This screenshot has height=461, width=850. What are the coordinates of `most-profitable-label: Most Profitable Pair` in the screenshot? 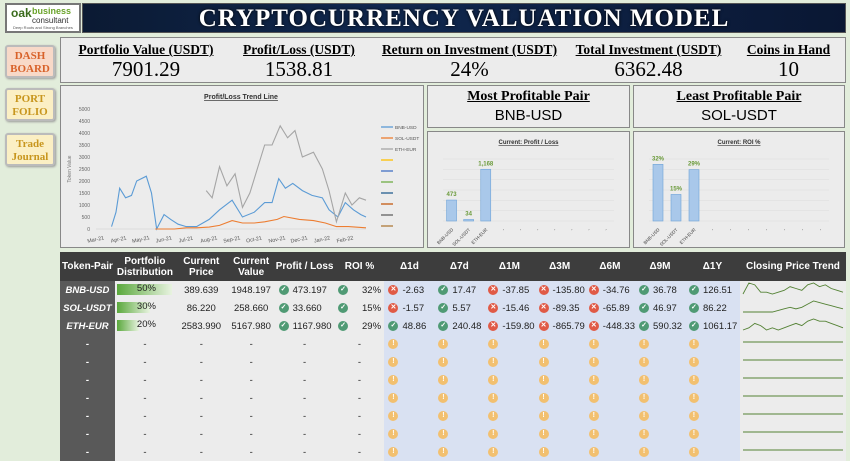 It's located at (528, 96).